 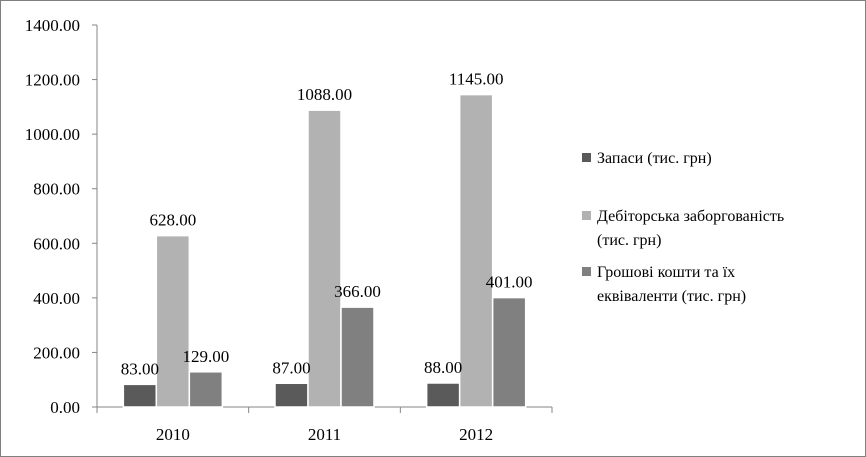 I want to click on y-tick-label: 800.00, so click(x=56, y=189).